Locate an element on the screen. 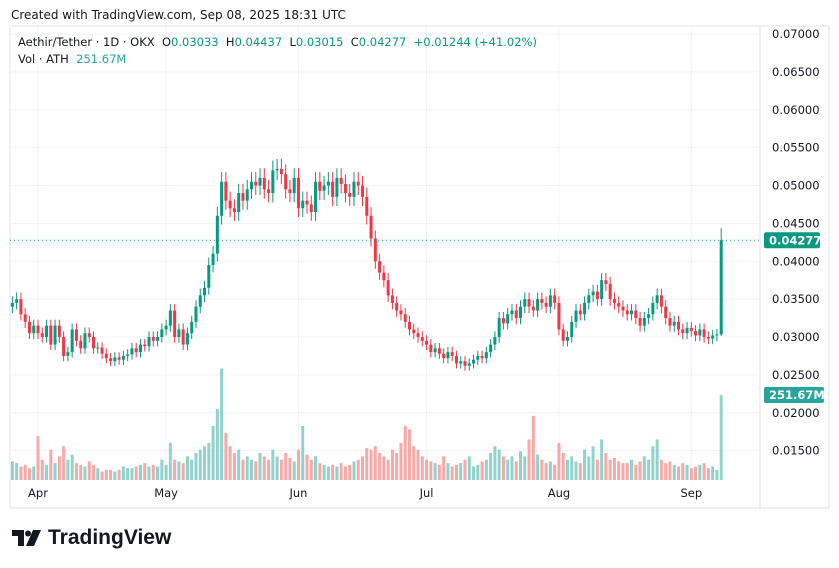 The height and width of the screenshot is (568, 839). last-price-tag is located at coordinates (792, 240).